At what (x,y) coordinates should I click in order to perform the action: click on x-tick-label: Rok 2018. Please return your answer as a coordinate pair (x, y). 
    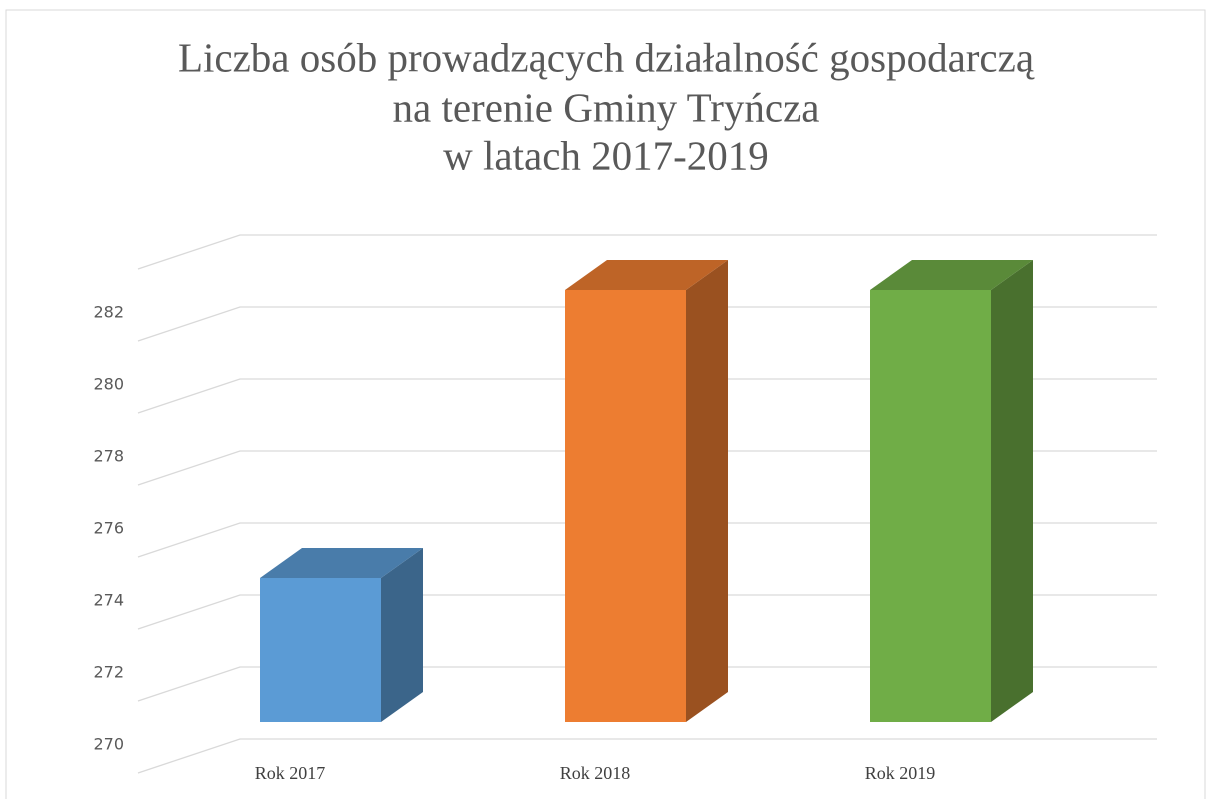
    Looking at the image, I should click on (595, 773).